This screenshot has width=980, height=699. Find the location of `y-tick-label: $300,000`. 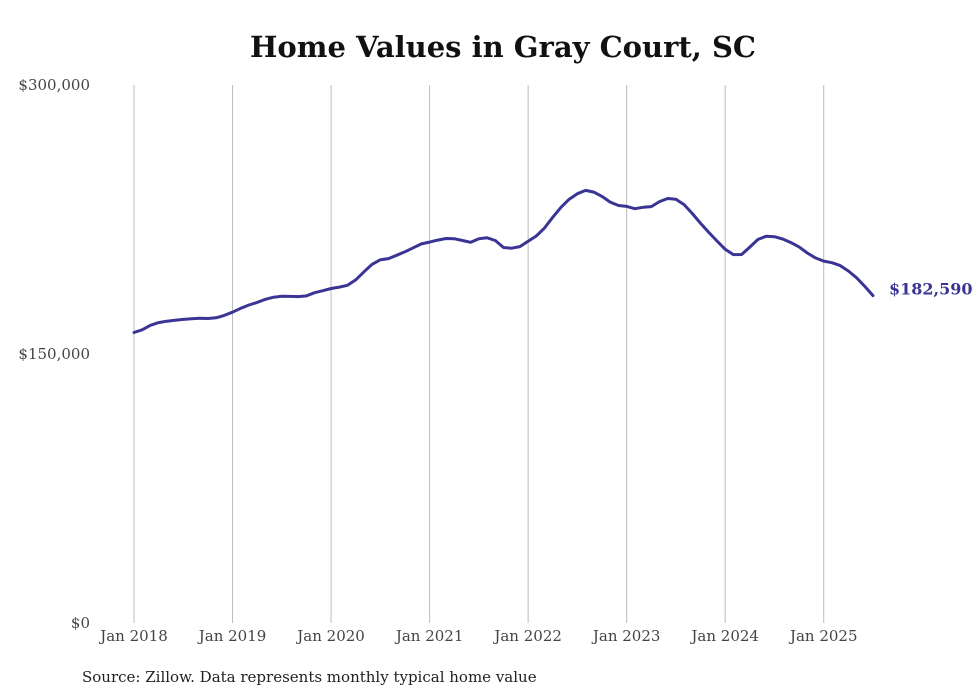

y-tick-label: $300,000 is located at coordinates (54, 85).